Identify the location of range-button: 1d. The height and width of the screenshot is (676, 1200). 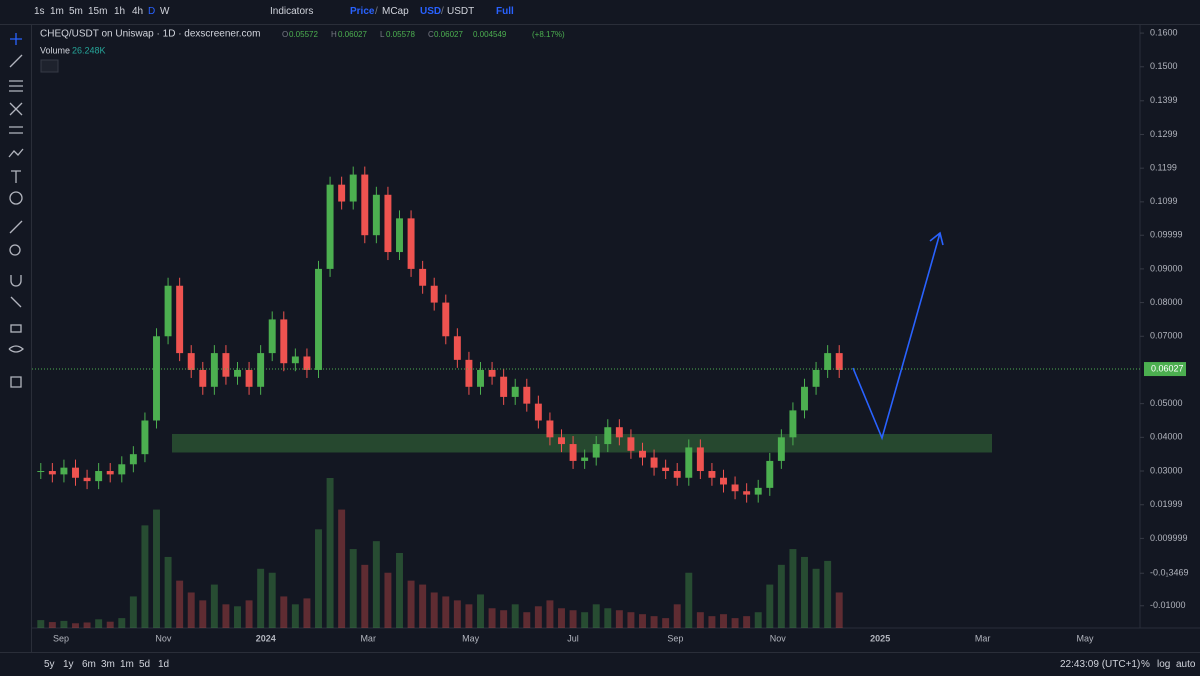
(164, 664).